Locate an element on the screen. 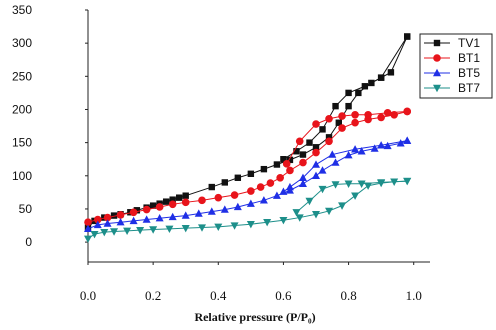  legend-label: BT7 is located at coordinates (469, 88).